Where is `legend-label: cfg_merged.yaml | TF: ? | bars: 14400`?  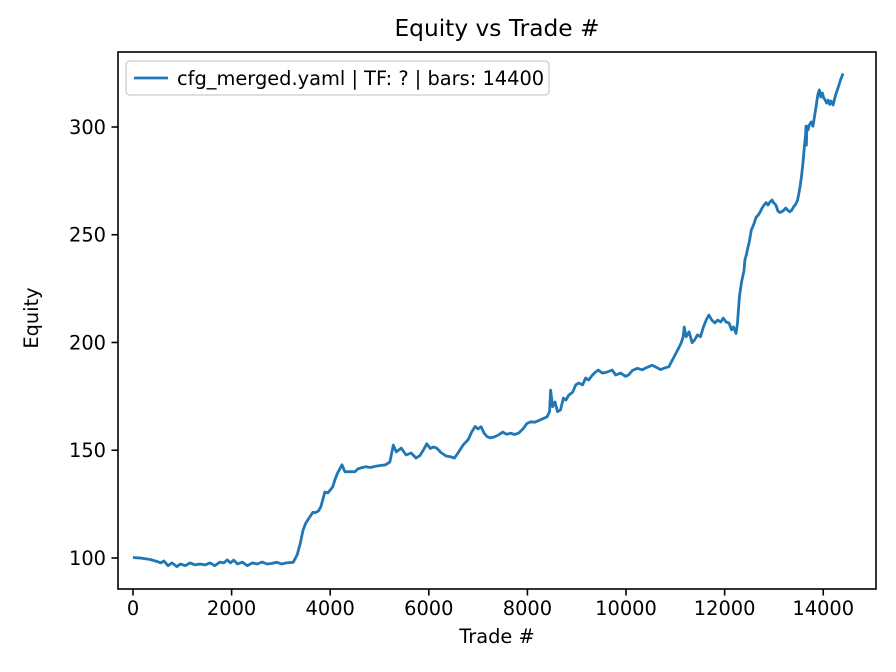
legend-label: cfg_merged.yaml | TF: ? | bars: 14400 is located at coordinates (360, 78).